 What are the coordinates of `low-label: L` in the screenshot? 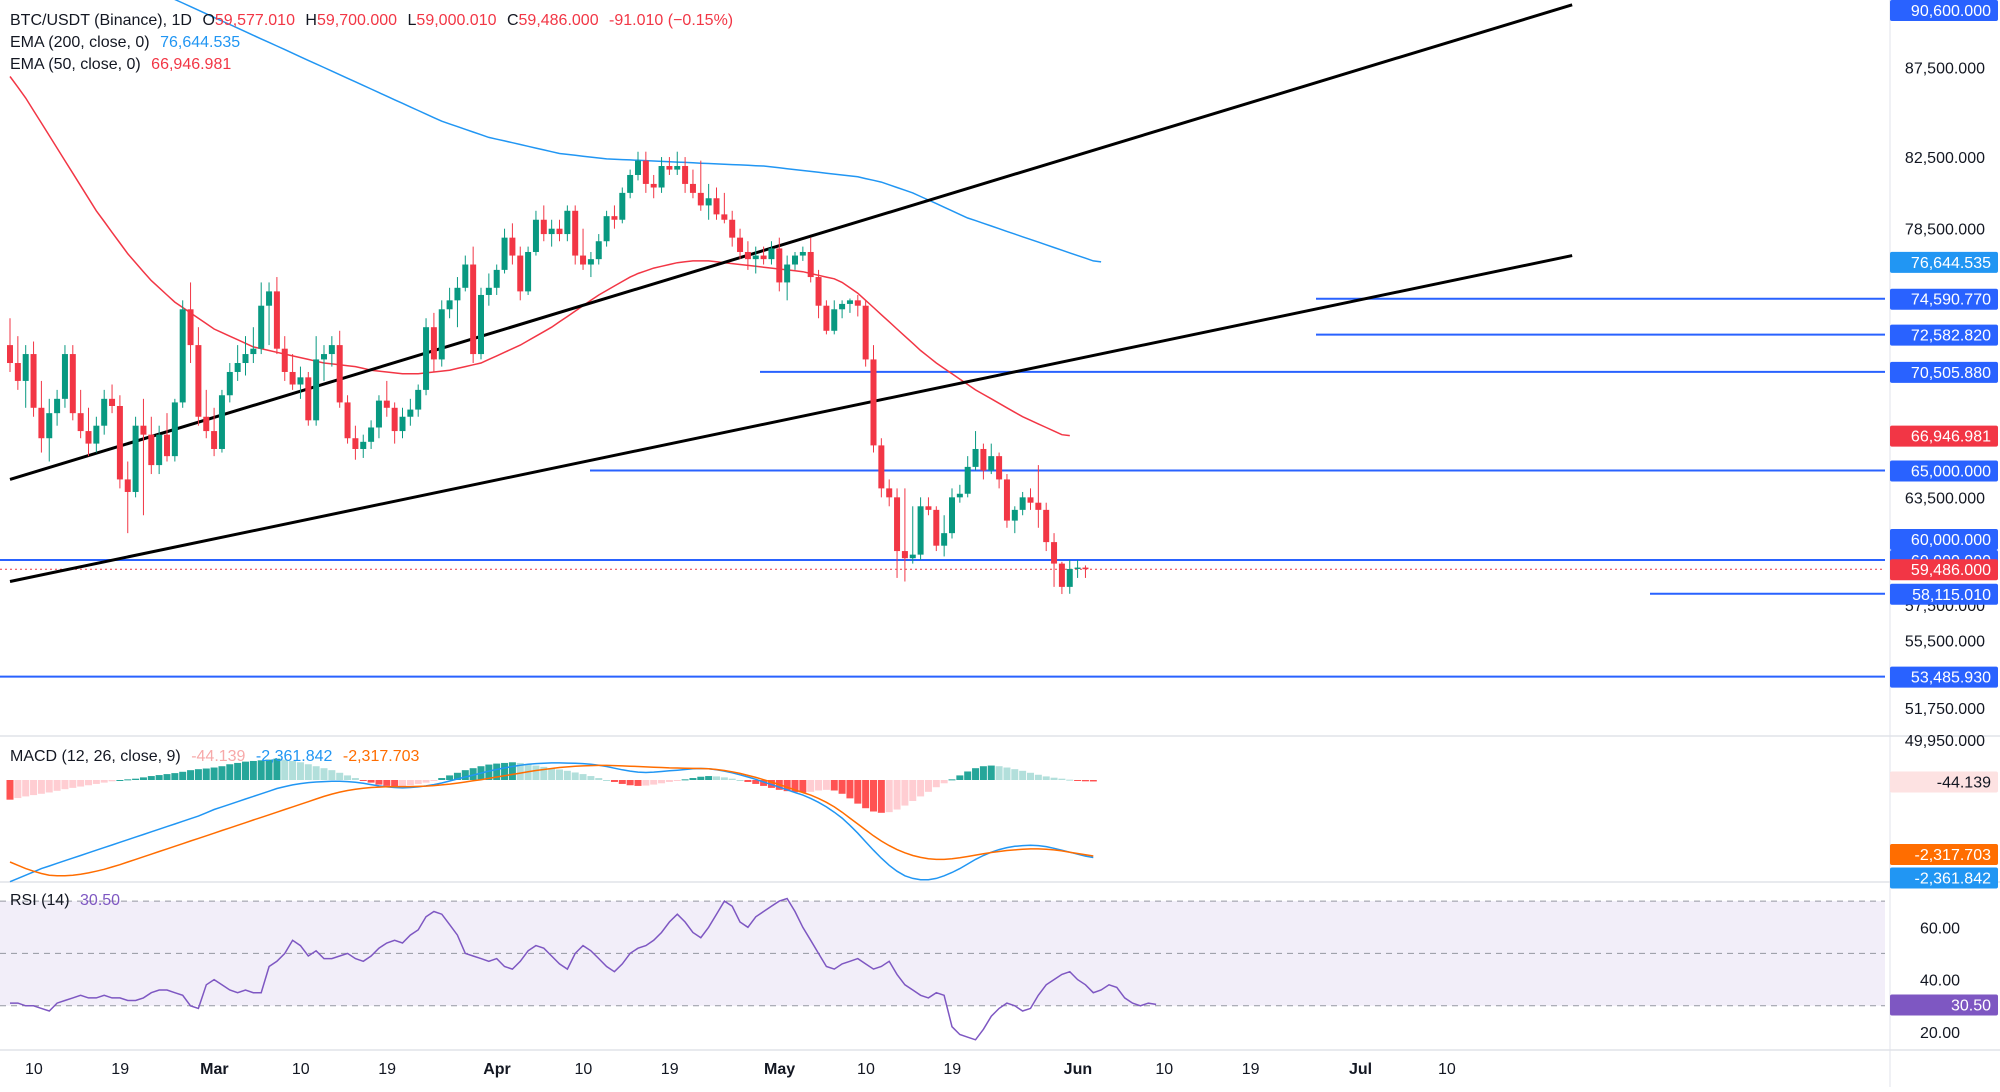 It's located at (412, 20).